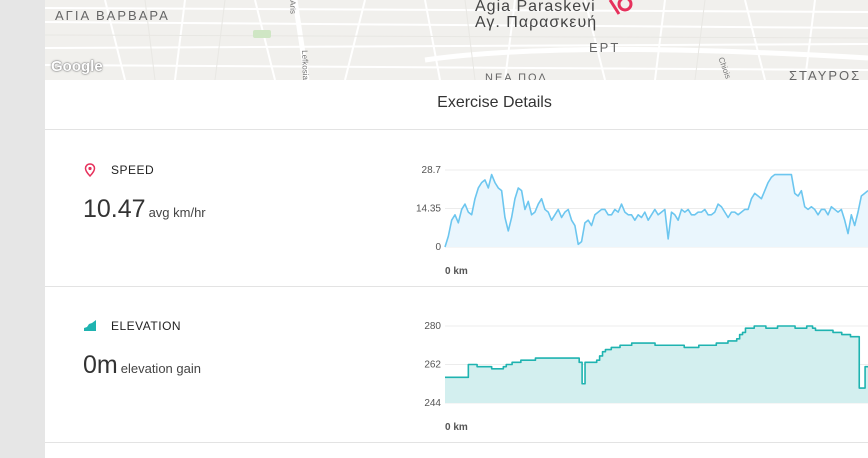 This screenshot has height=458, width=868. I want to click on details-header: Exercise Details, so click(456, 105).